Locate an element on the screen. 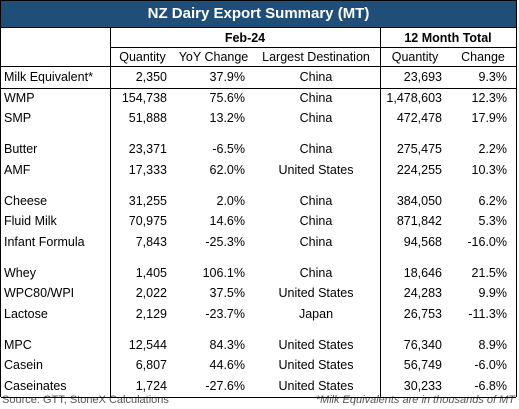 The width and height of the screenshot is (519, 409). table-cell: 76,340 is located at coordinates (422, 344).